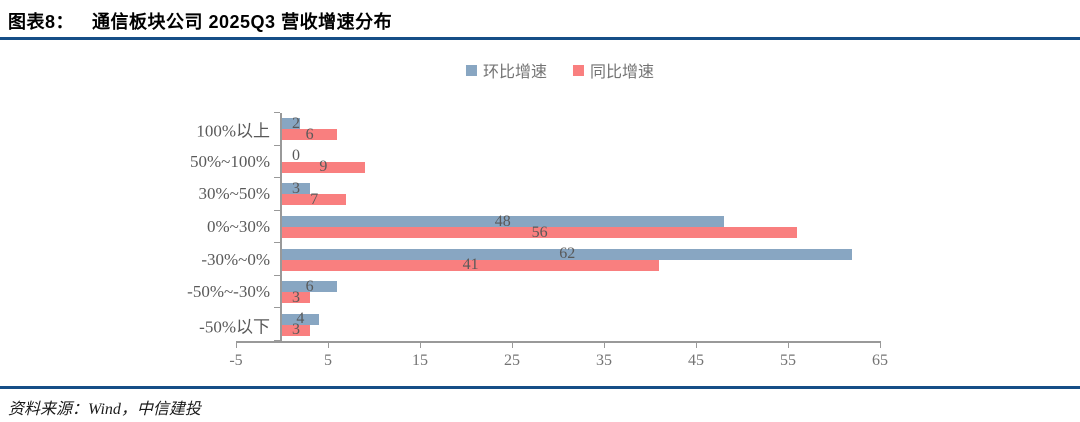 The image size is (1080, 422). I want to click on legend-item-yoy: 同比增速, so click(613, 70).